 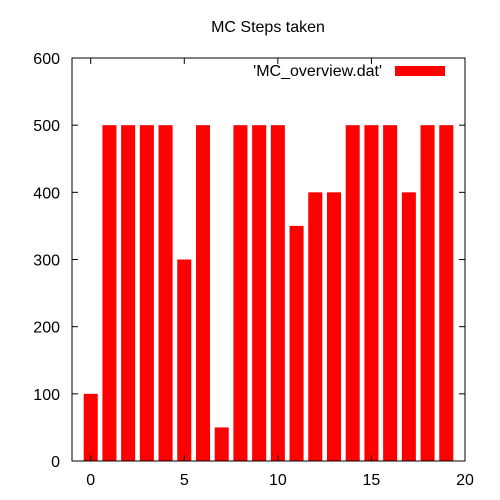 What do you see at coordinates (55, 462) in the screenshot?
I see `y-tick-label-0: 0` at bounding box center [55, 462].